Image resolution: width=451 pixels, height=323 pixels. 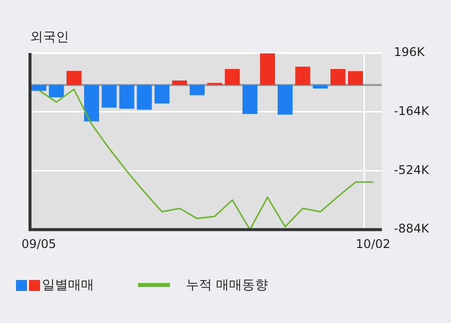 What do you see at coordinates (412, 111) in the screenshot?
I see `y-tick-label: -164K` at bounding box center [412, 111].